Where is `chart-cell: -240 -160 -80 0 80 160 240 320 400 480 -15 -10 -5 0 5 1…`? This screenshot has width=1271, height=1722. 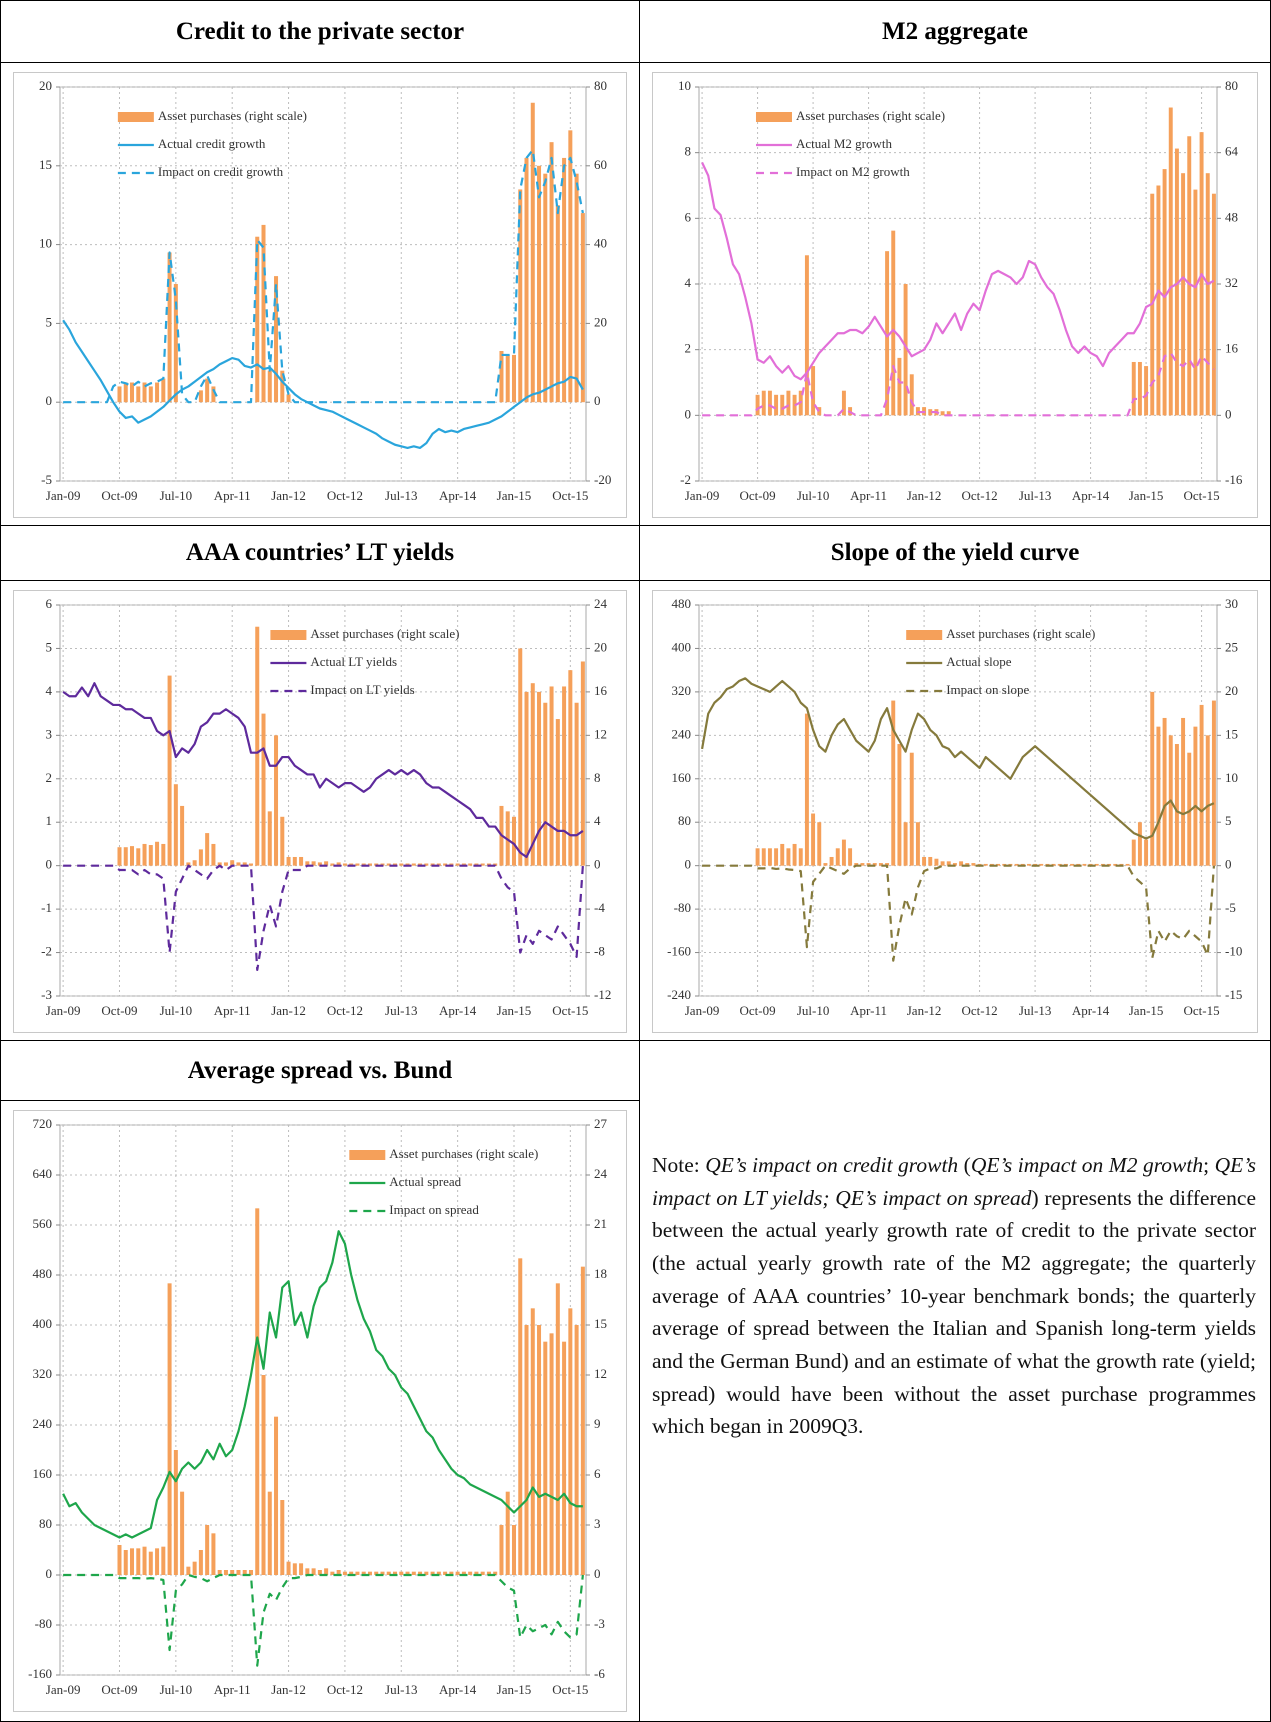
chart-cell: -240 -160 -80 0 80 160 240 320 400 480 -15 -10 -5 0 5 1… is located at coordinates (955, 810).